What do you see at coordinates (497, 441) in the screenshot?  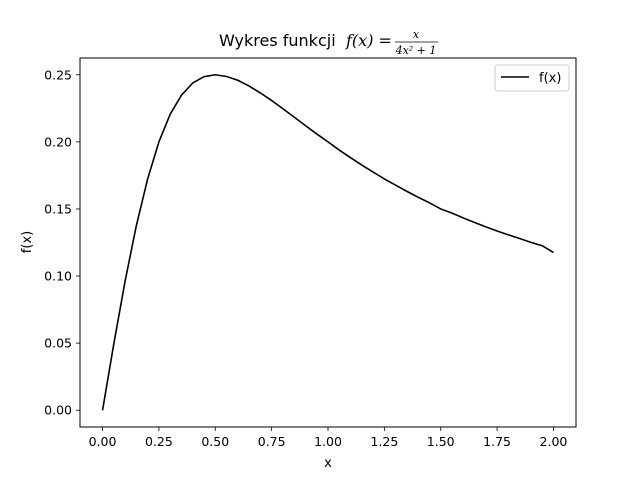 I see `x-tick-label: 1.75` at bounding box center [497, 441].